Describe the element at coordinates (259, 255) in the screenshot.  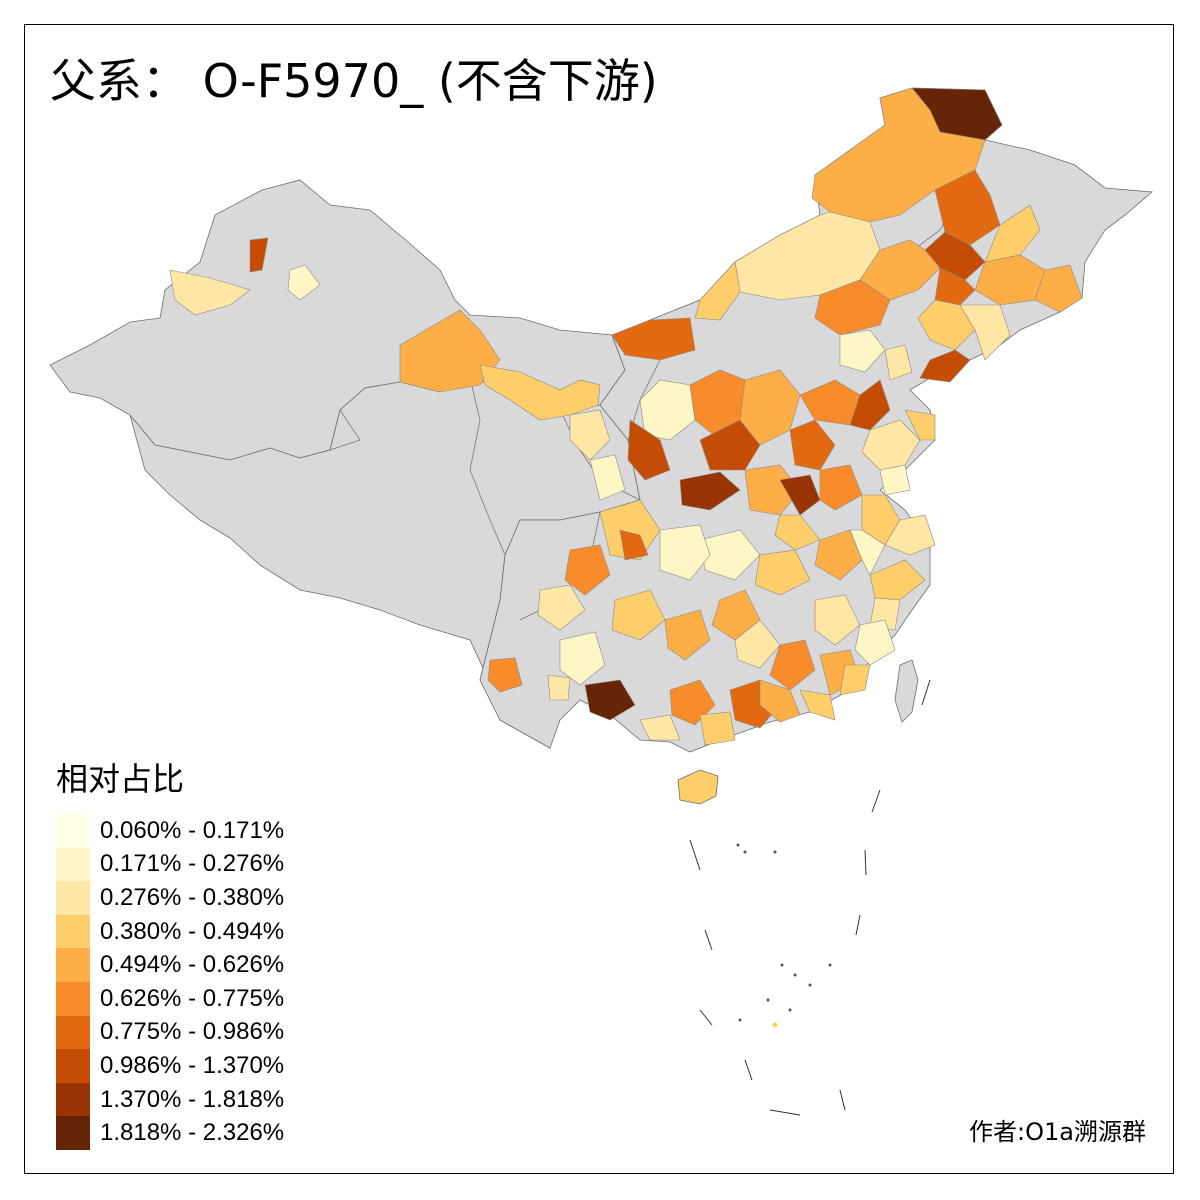
I see `region-xj-karamay` at that location.